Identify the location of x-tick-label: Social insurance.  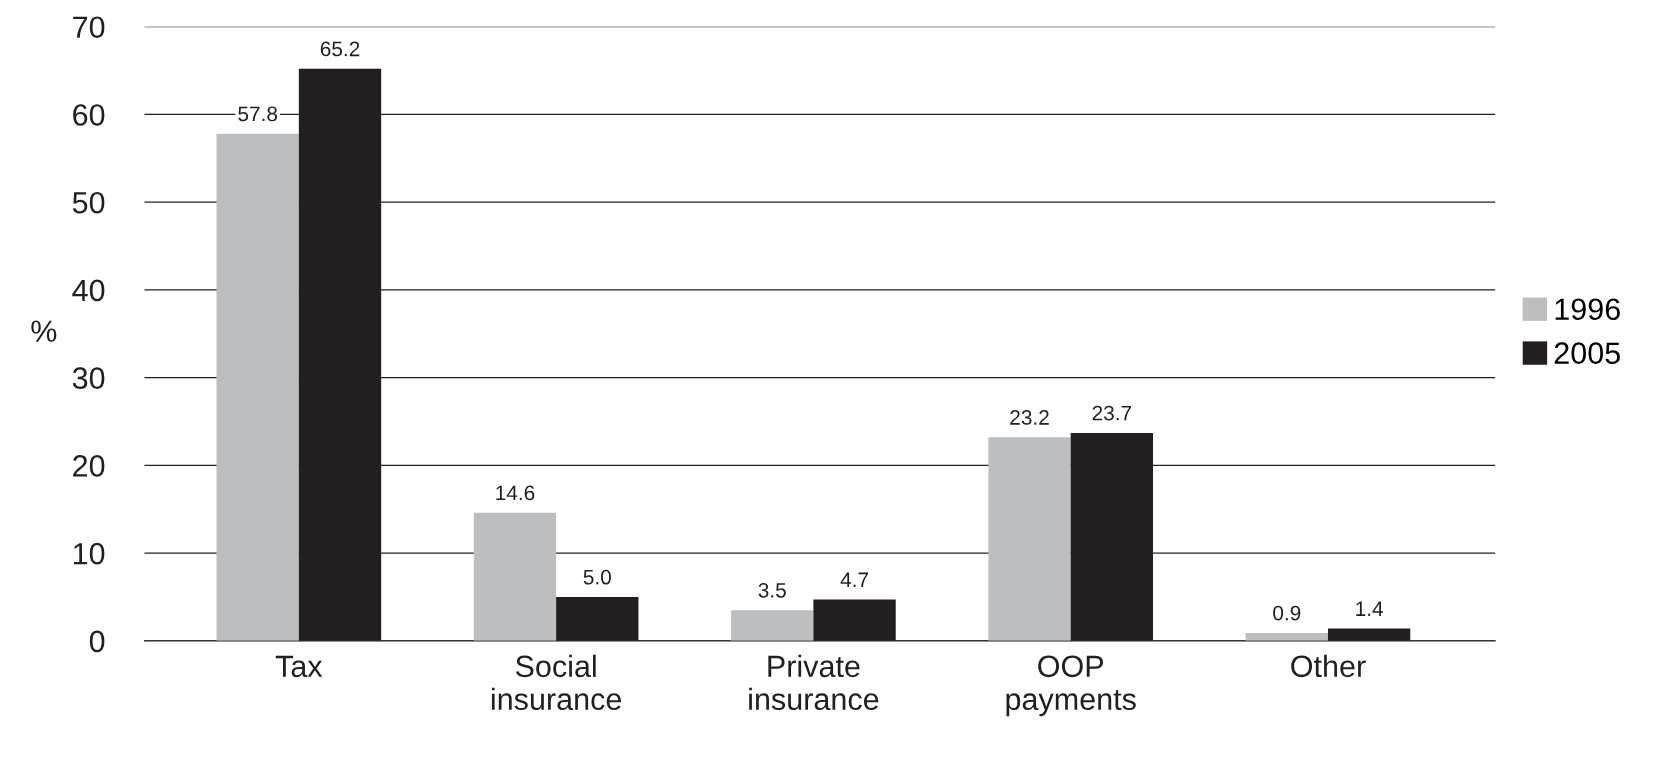
(556, 682).